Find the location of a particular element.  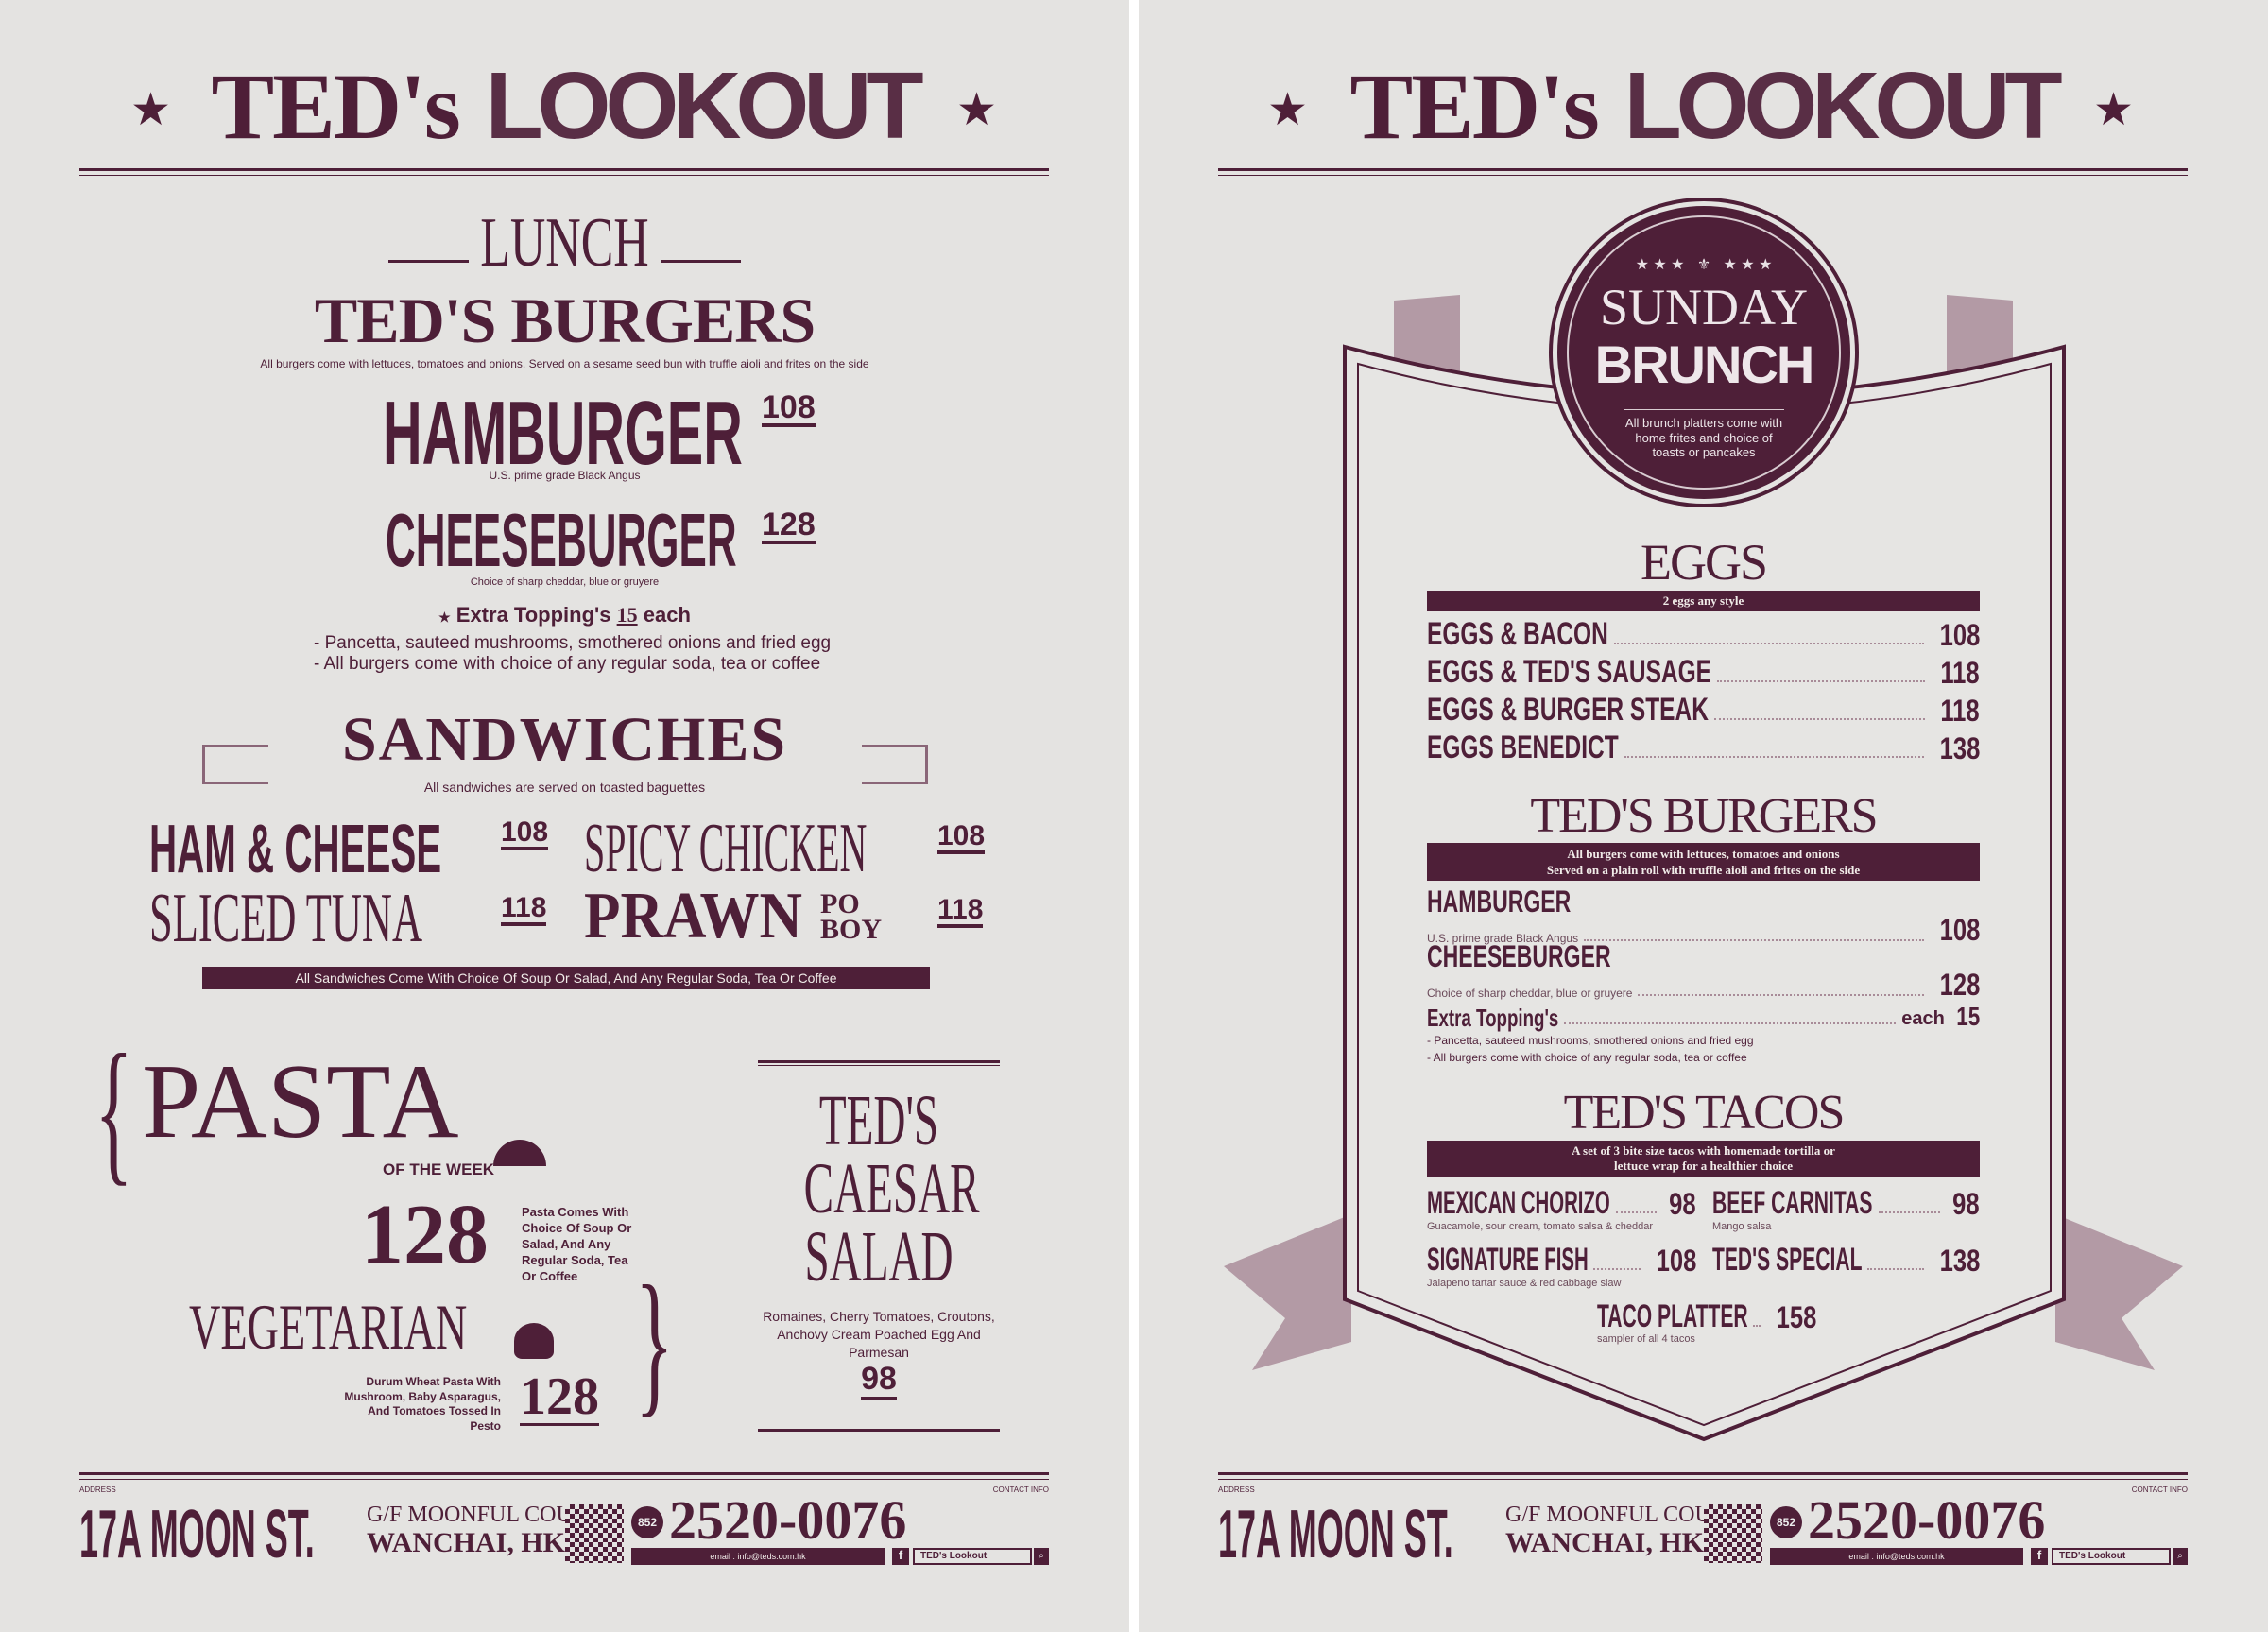

item-price: 158 is located at coordinates (1796, 1317).